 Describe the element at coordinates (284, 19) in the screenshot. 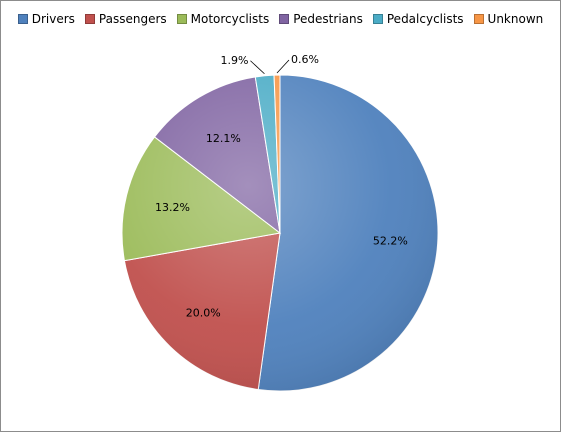

I see `legend-swatch-pedestrians` at that location.